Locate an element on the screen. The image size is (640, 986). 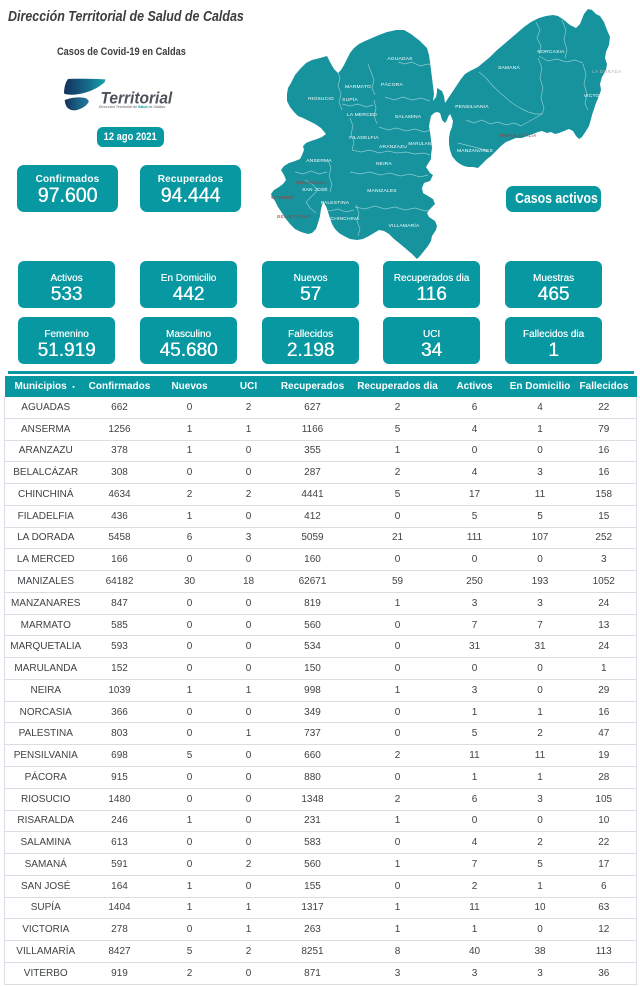
svg-text: RISARALDA is located at coordinates (311, 183).